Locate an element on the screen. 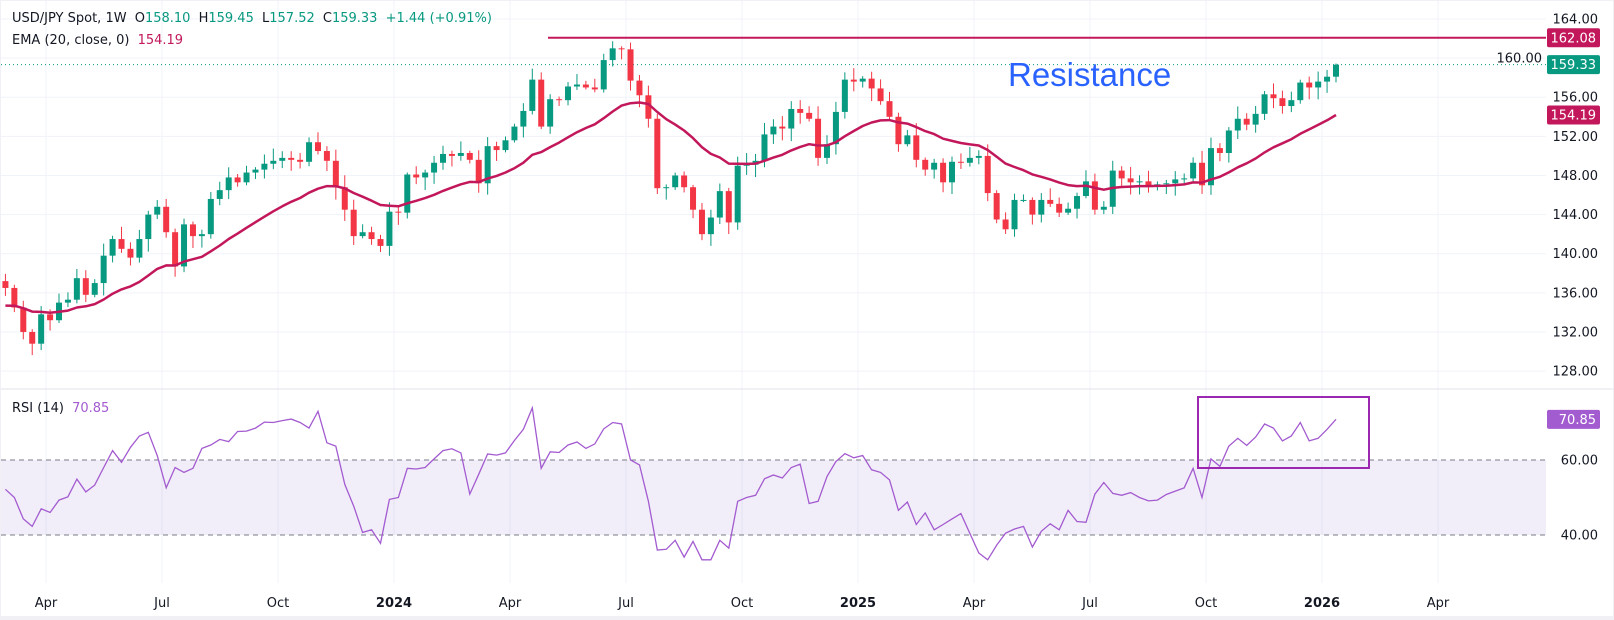  low-label: L is located at coordinates (266, 18).